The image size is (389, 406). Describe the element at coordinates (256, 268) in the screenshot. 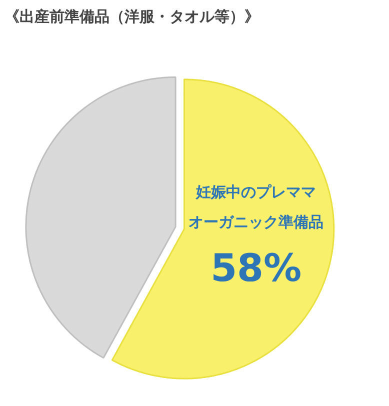

I see `data-label: 58%` at that location.